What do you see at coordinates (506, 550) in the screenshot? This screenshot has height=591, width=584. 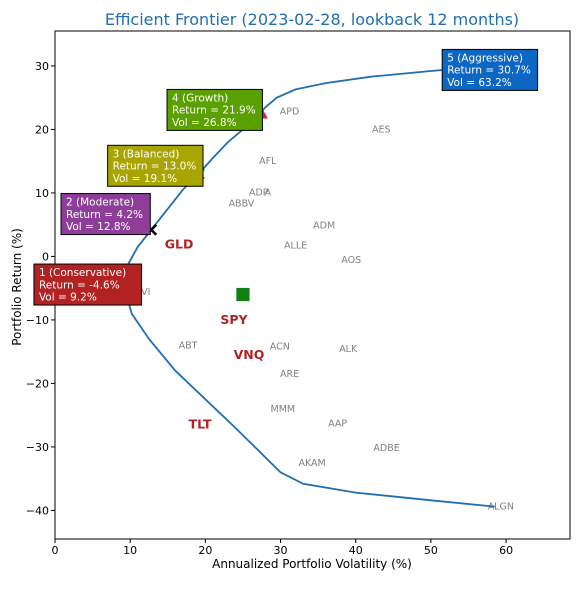 I see `x-tick-label: 60` at bounding box center [506, 550].